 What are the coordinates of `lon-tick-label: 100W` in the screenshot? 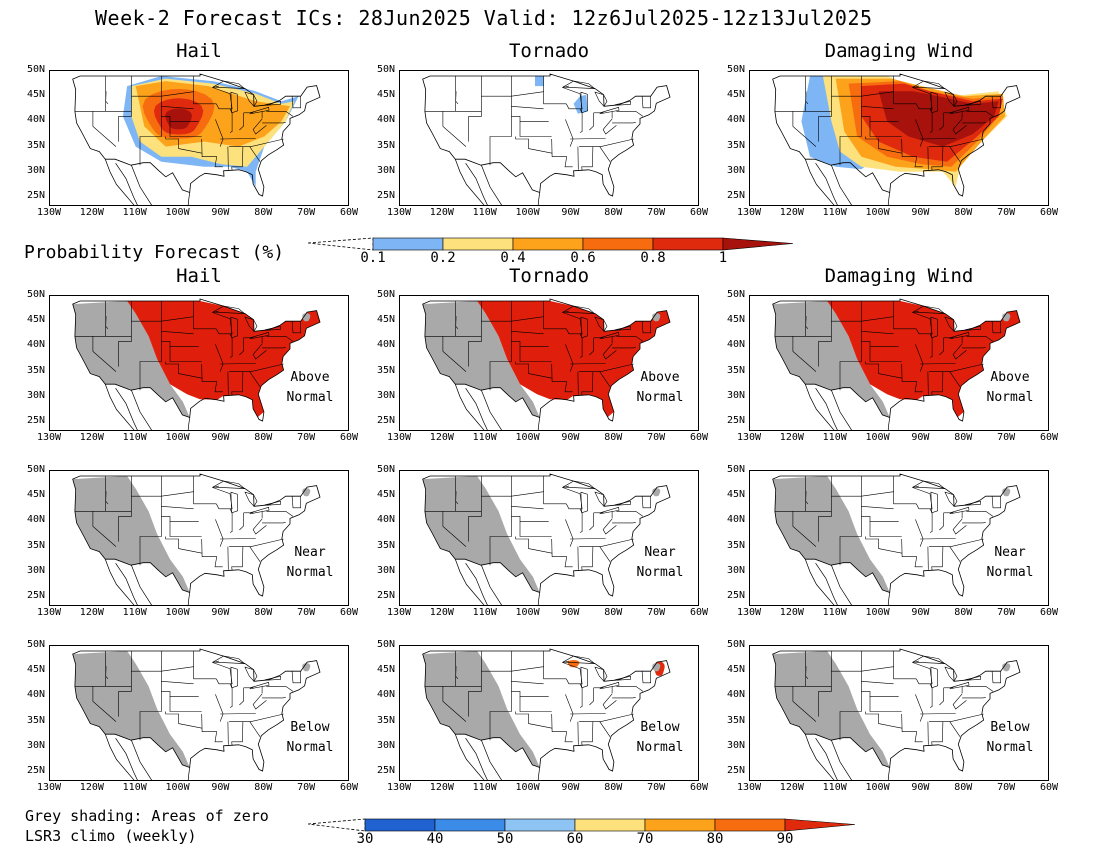 It's located at (527, 787).